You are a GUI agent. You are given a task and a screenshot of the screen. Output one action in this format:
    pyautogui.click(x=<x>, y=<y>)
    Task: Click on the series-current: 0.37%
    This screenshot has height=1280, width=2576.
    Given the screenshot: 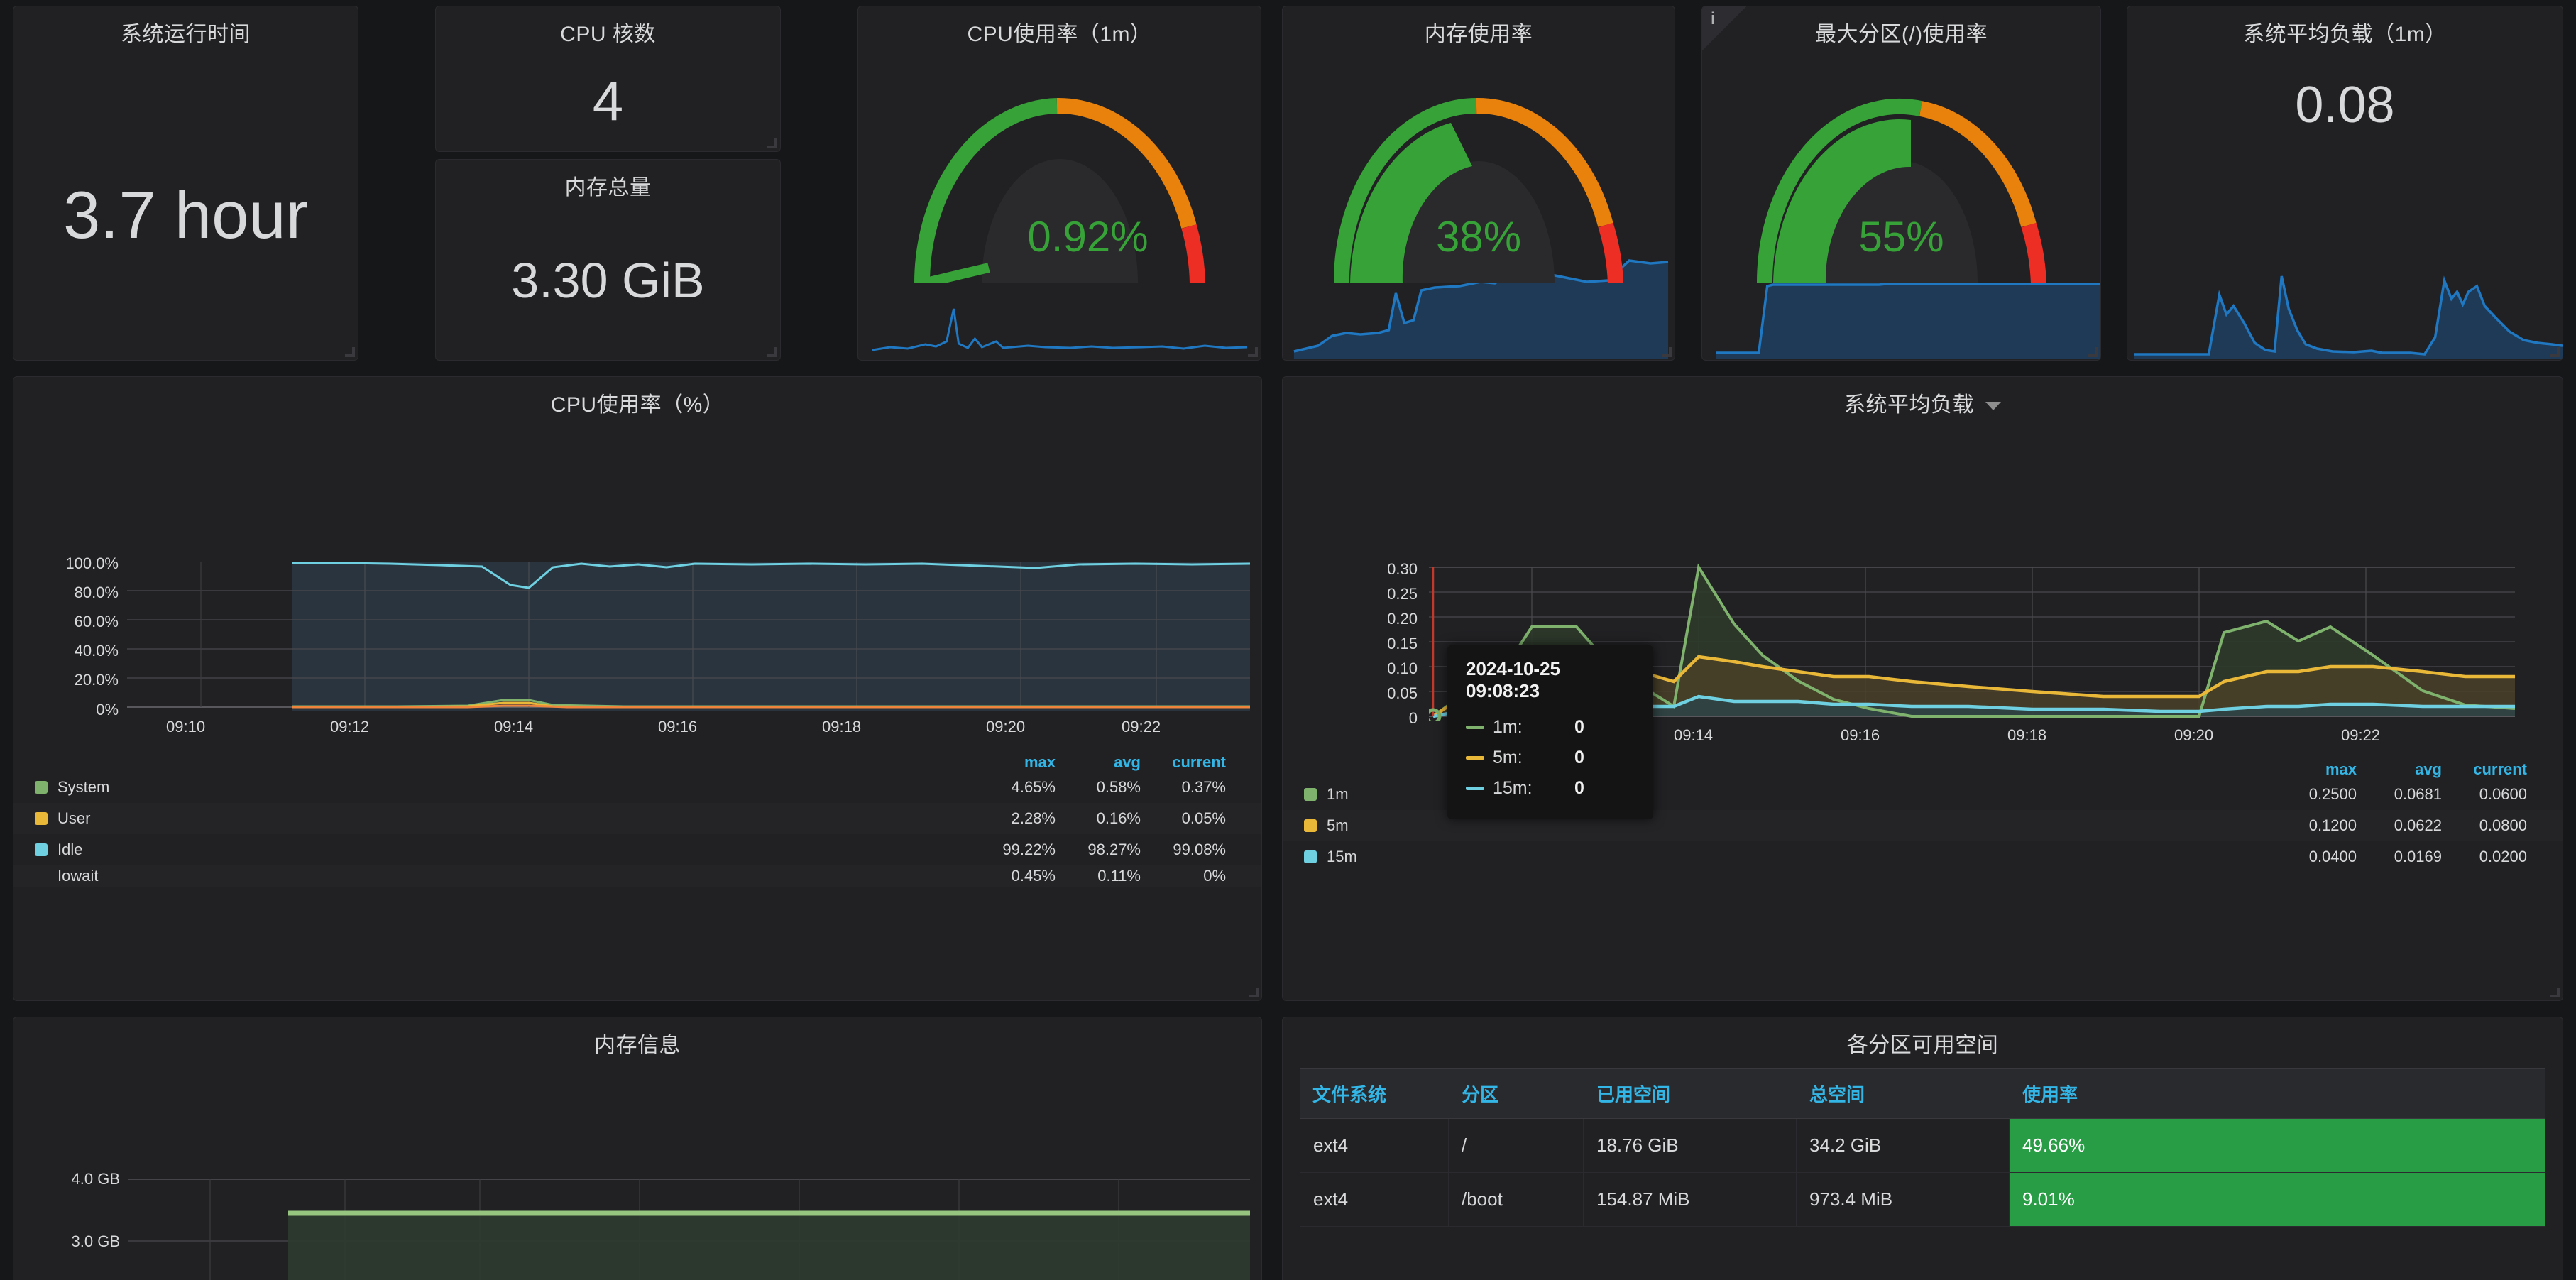 What is the action you would take?
    pyautogui.click(x=1203, y=787)
    